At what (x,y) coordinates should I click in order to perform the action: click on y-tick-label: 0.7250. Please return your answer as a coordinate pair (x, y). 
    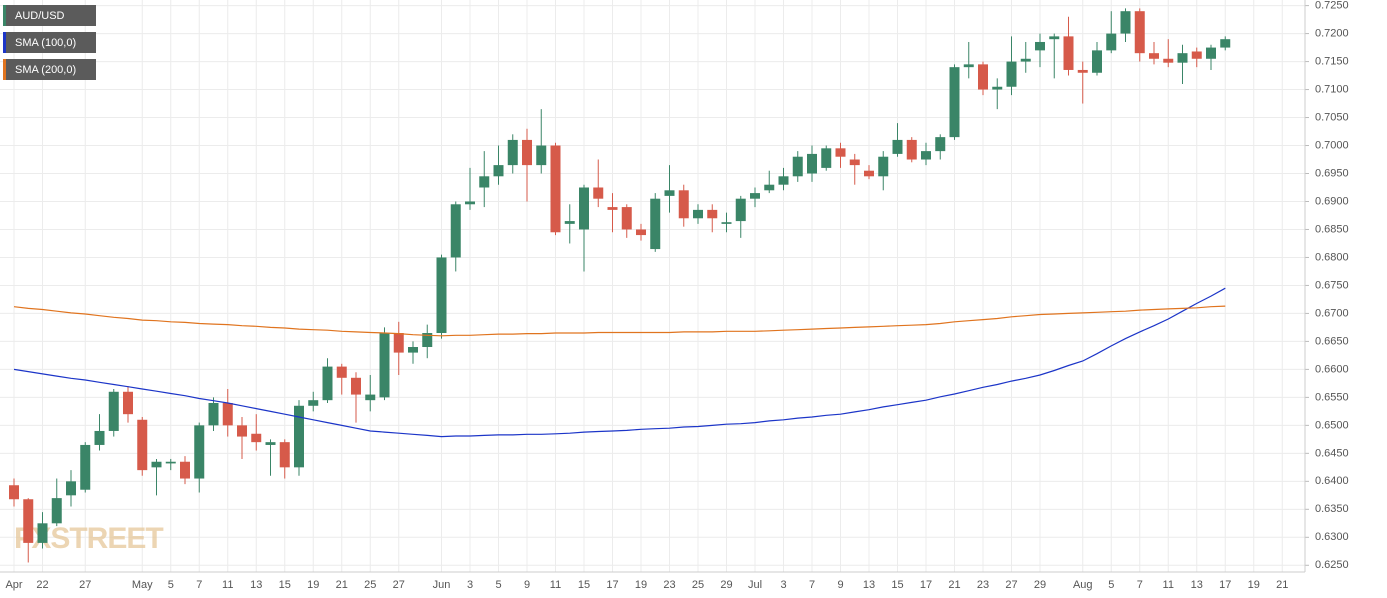
    Looking at the image, I should click on (1332, 6).